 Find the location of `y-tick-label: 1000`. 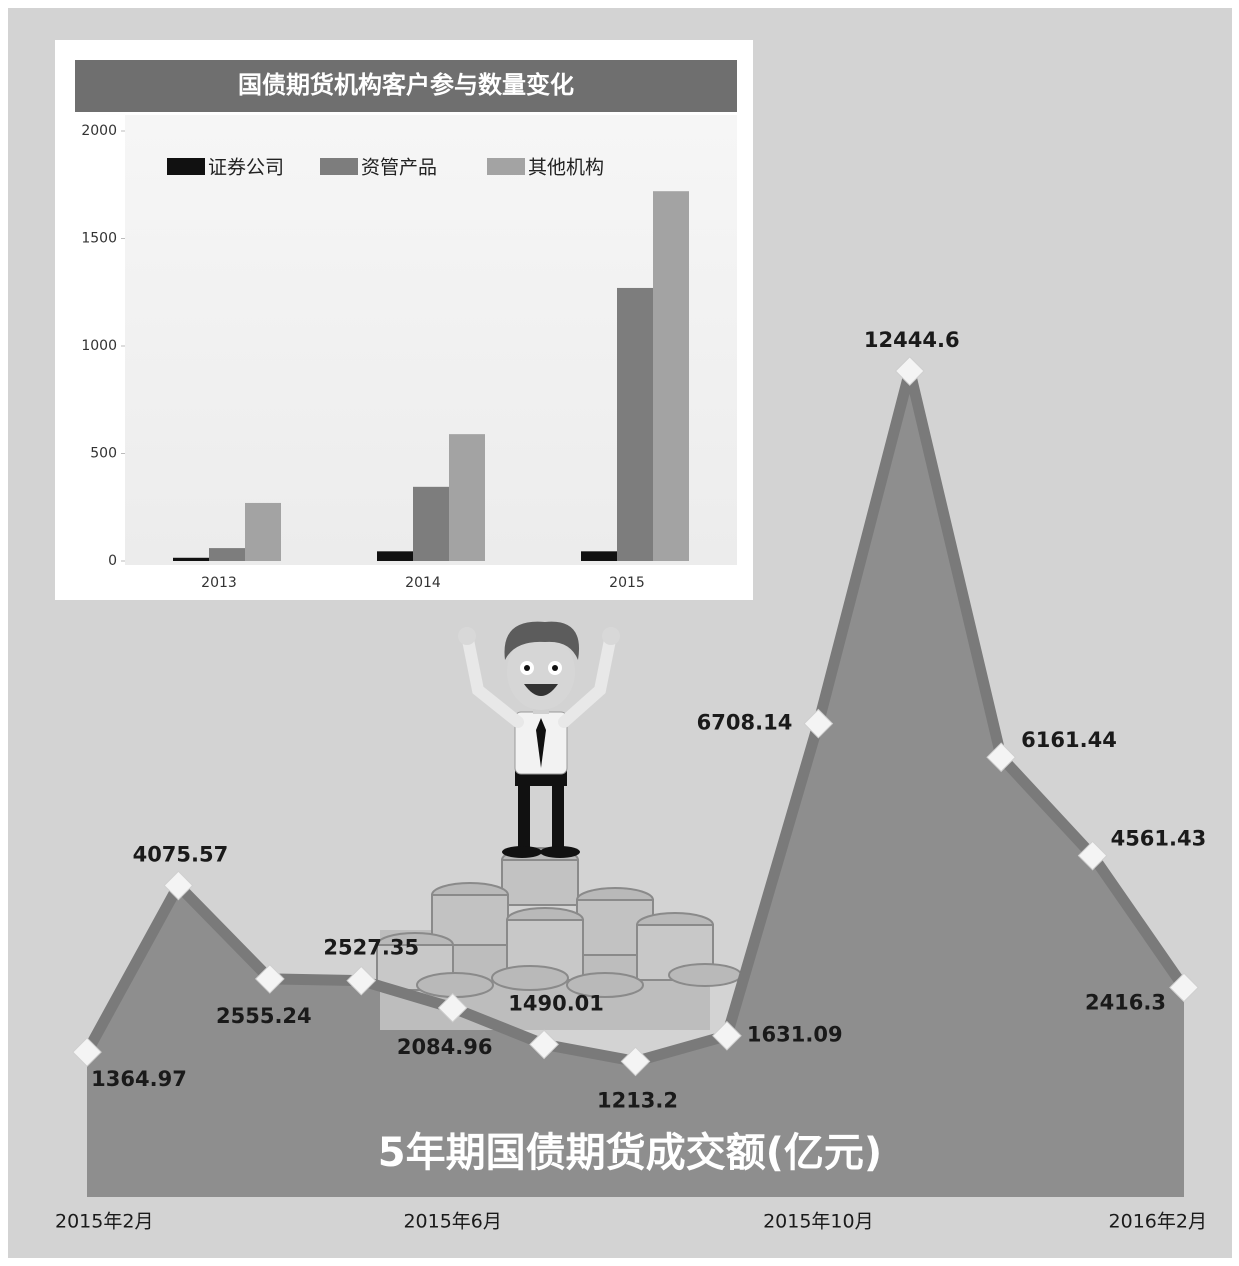

y-tick-label: 1000 is located at coordinates (99, 346).